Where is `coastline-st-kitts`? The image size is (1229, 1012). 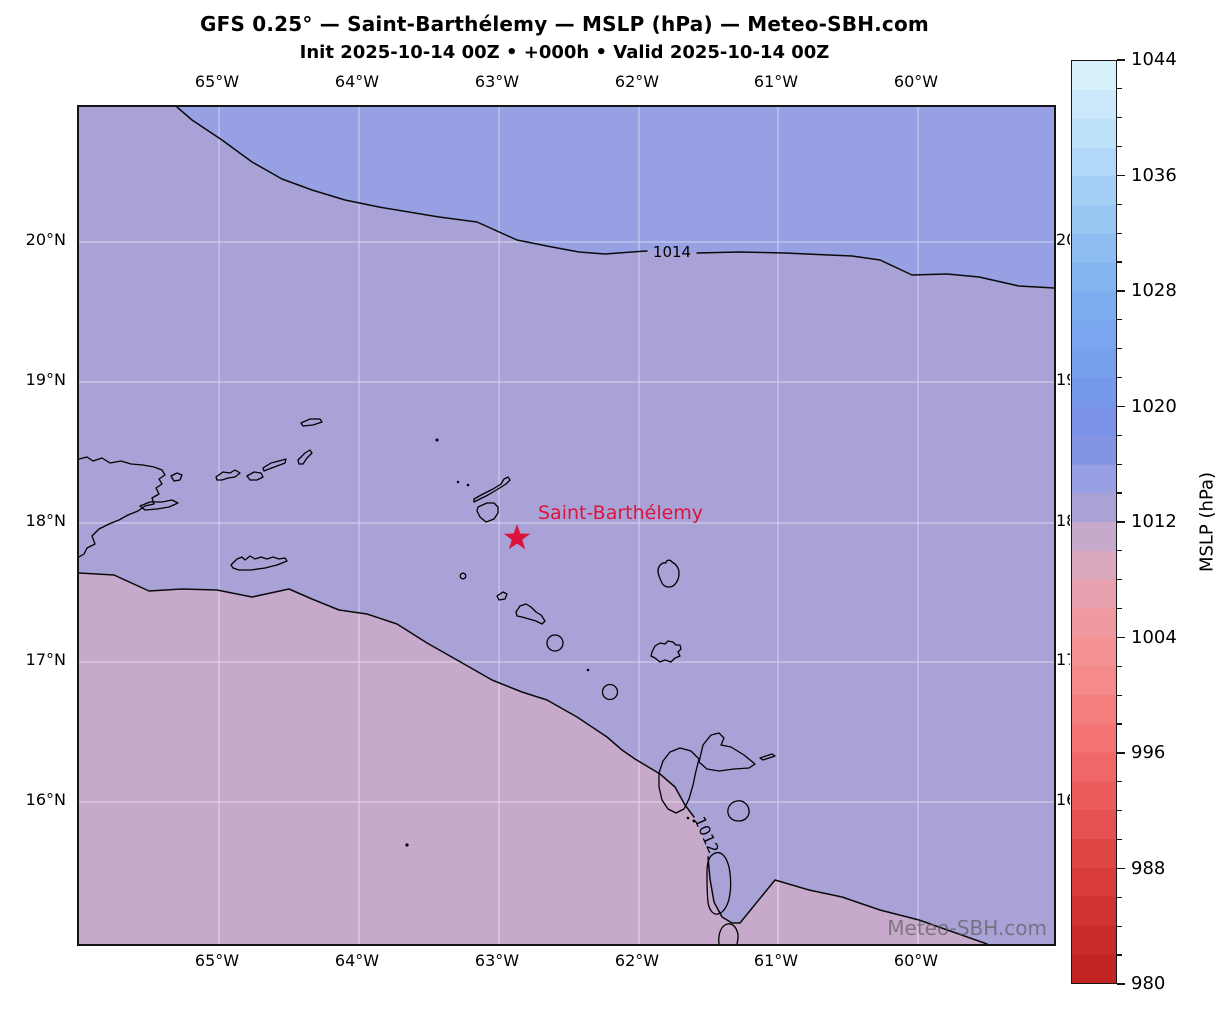
coastline-st-kitts is located at coordinates (530, 614).